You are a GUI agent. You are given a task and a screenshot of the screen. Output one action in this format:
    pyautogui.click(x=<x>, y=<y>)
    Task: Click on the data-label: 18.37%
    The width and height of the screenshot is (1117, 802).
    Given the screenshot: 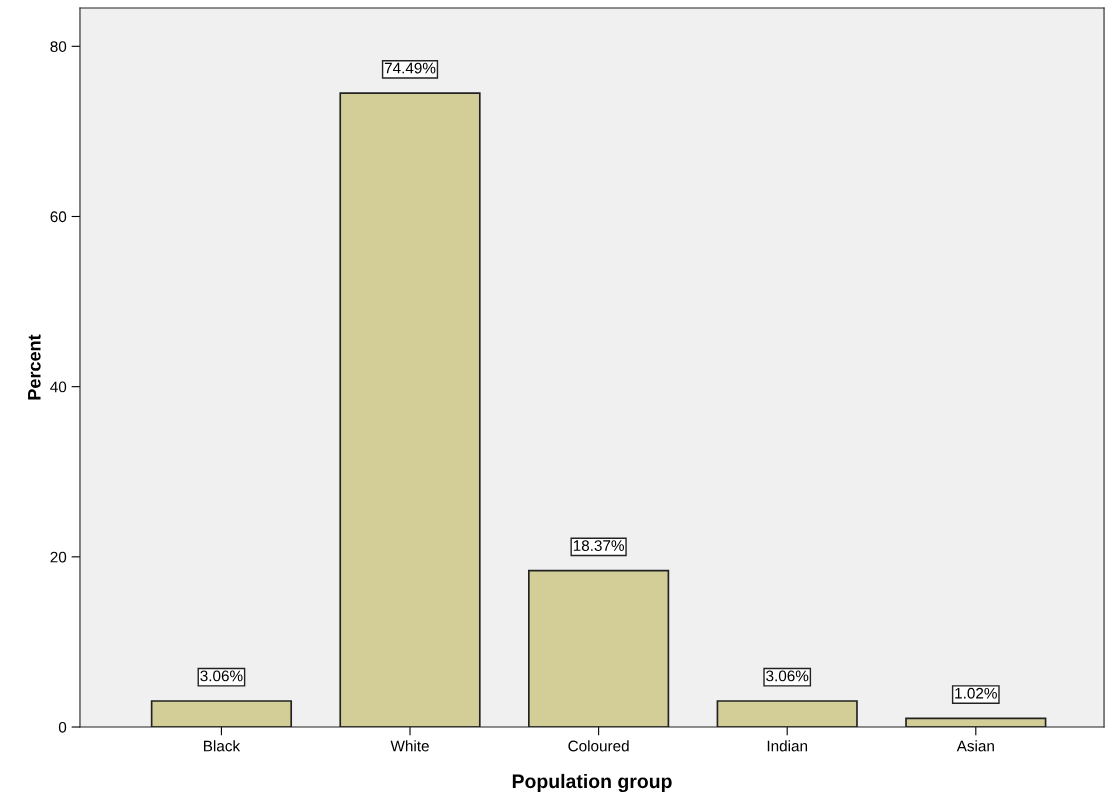 What is the action you would take?
    pyautogui.click(x=598, y=546)
    